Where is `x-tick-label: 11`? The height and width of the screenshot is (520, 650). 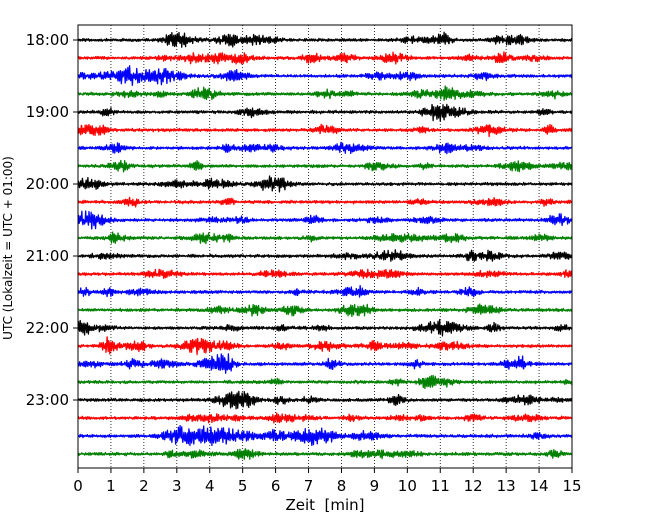
x-tick-label: 11 is located at coordinates (440, 486).